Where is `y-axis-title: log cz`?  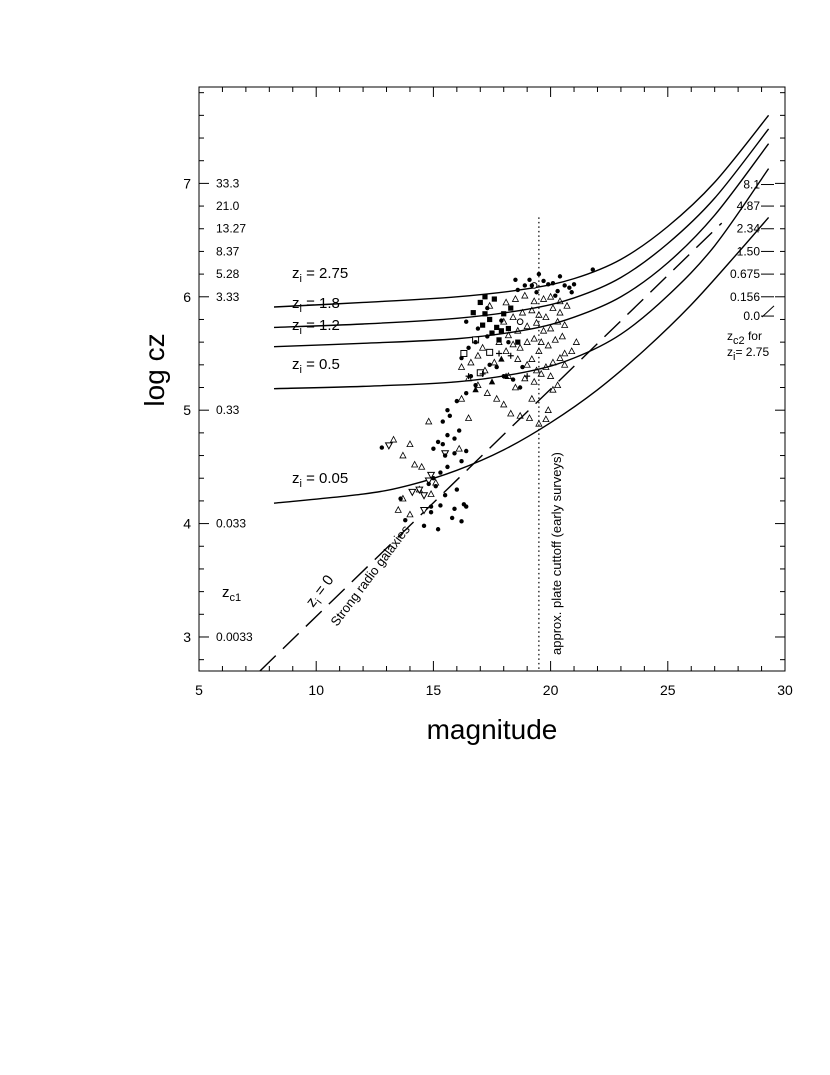 y-axis-title: log cz is located at coordinates (154, 369).